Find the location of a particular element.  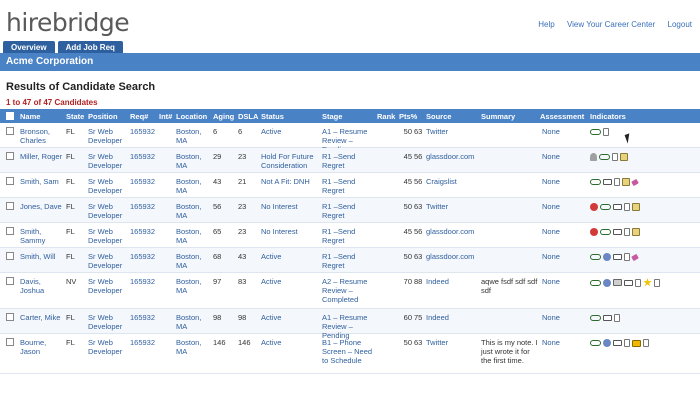

col-dsla: DSLA is located at coordinates (248, 116).